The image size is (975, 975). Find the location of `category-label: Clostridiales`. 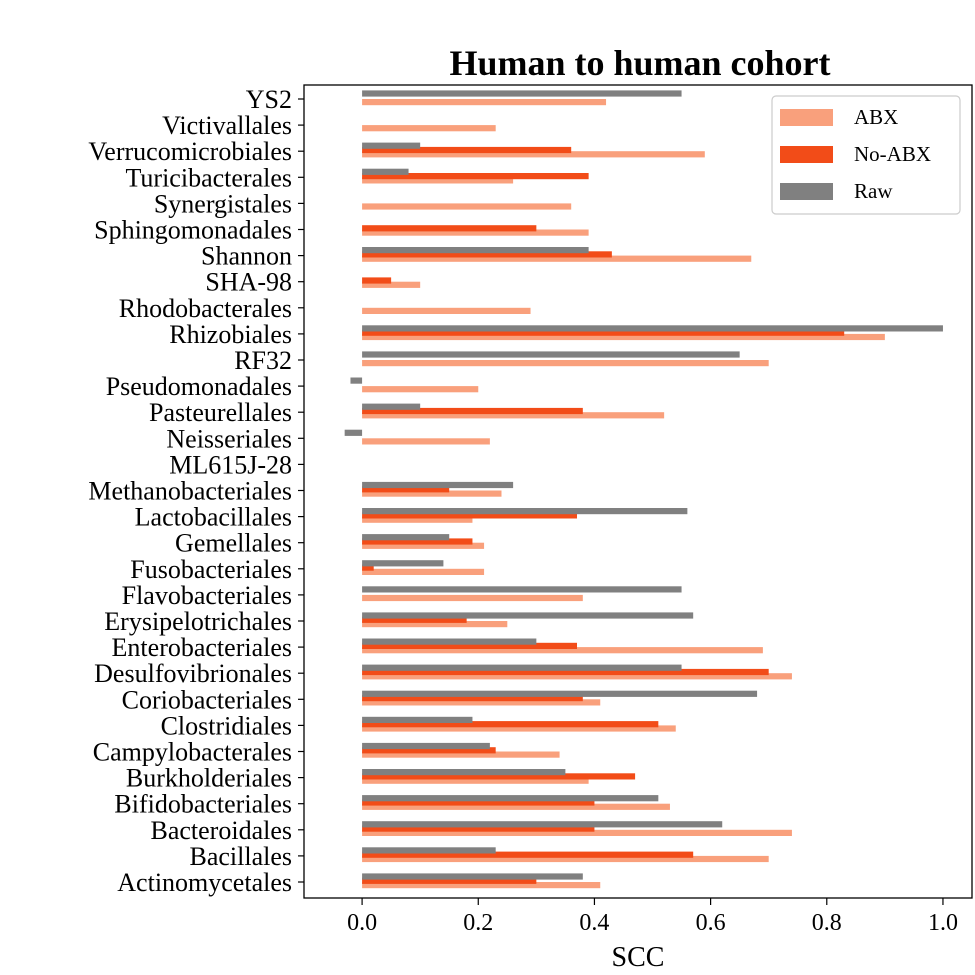

category-label: Clostridiales is located at coordinates (226, 725).